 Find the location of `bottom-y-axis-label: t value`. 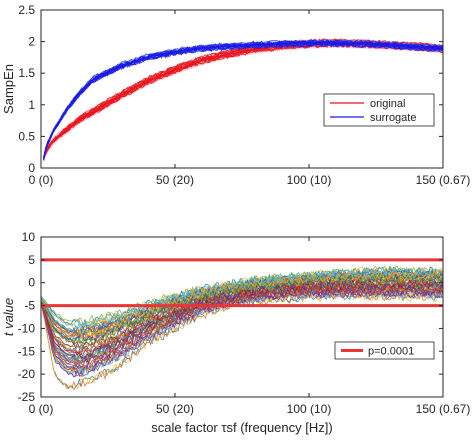

bottom-y-axis-label: t value is located at coordinates (8, 317).